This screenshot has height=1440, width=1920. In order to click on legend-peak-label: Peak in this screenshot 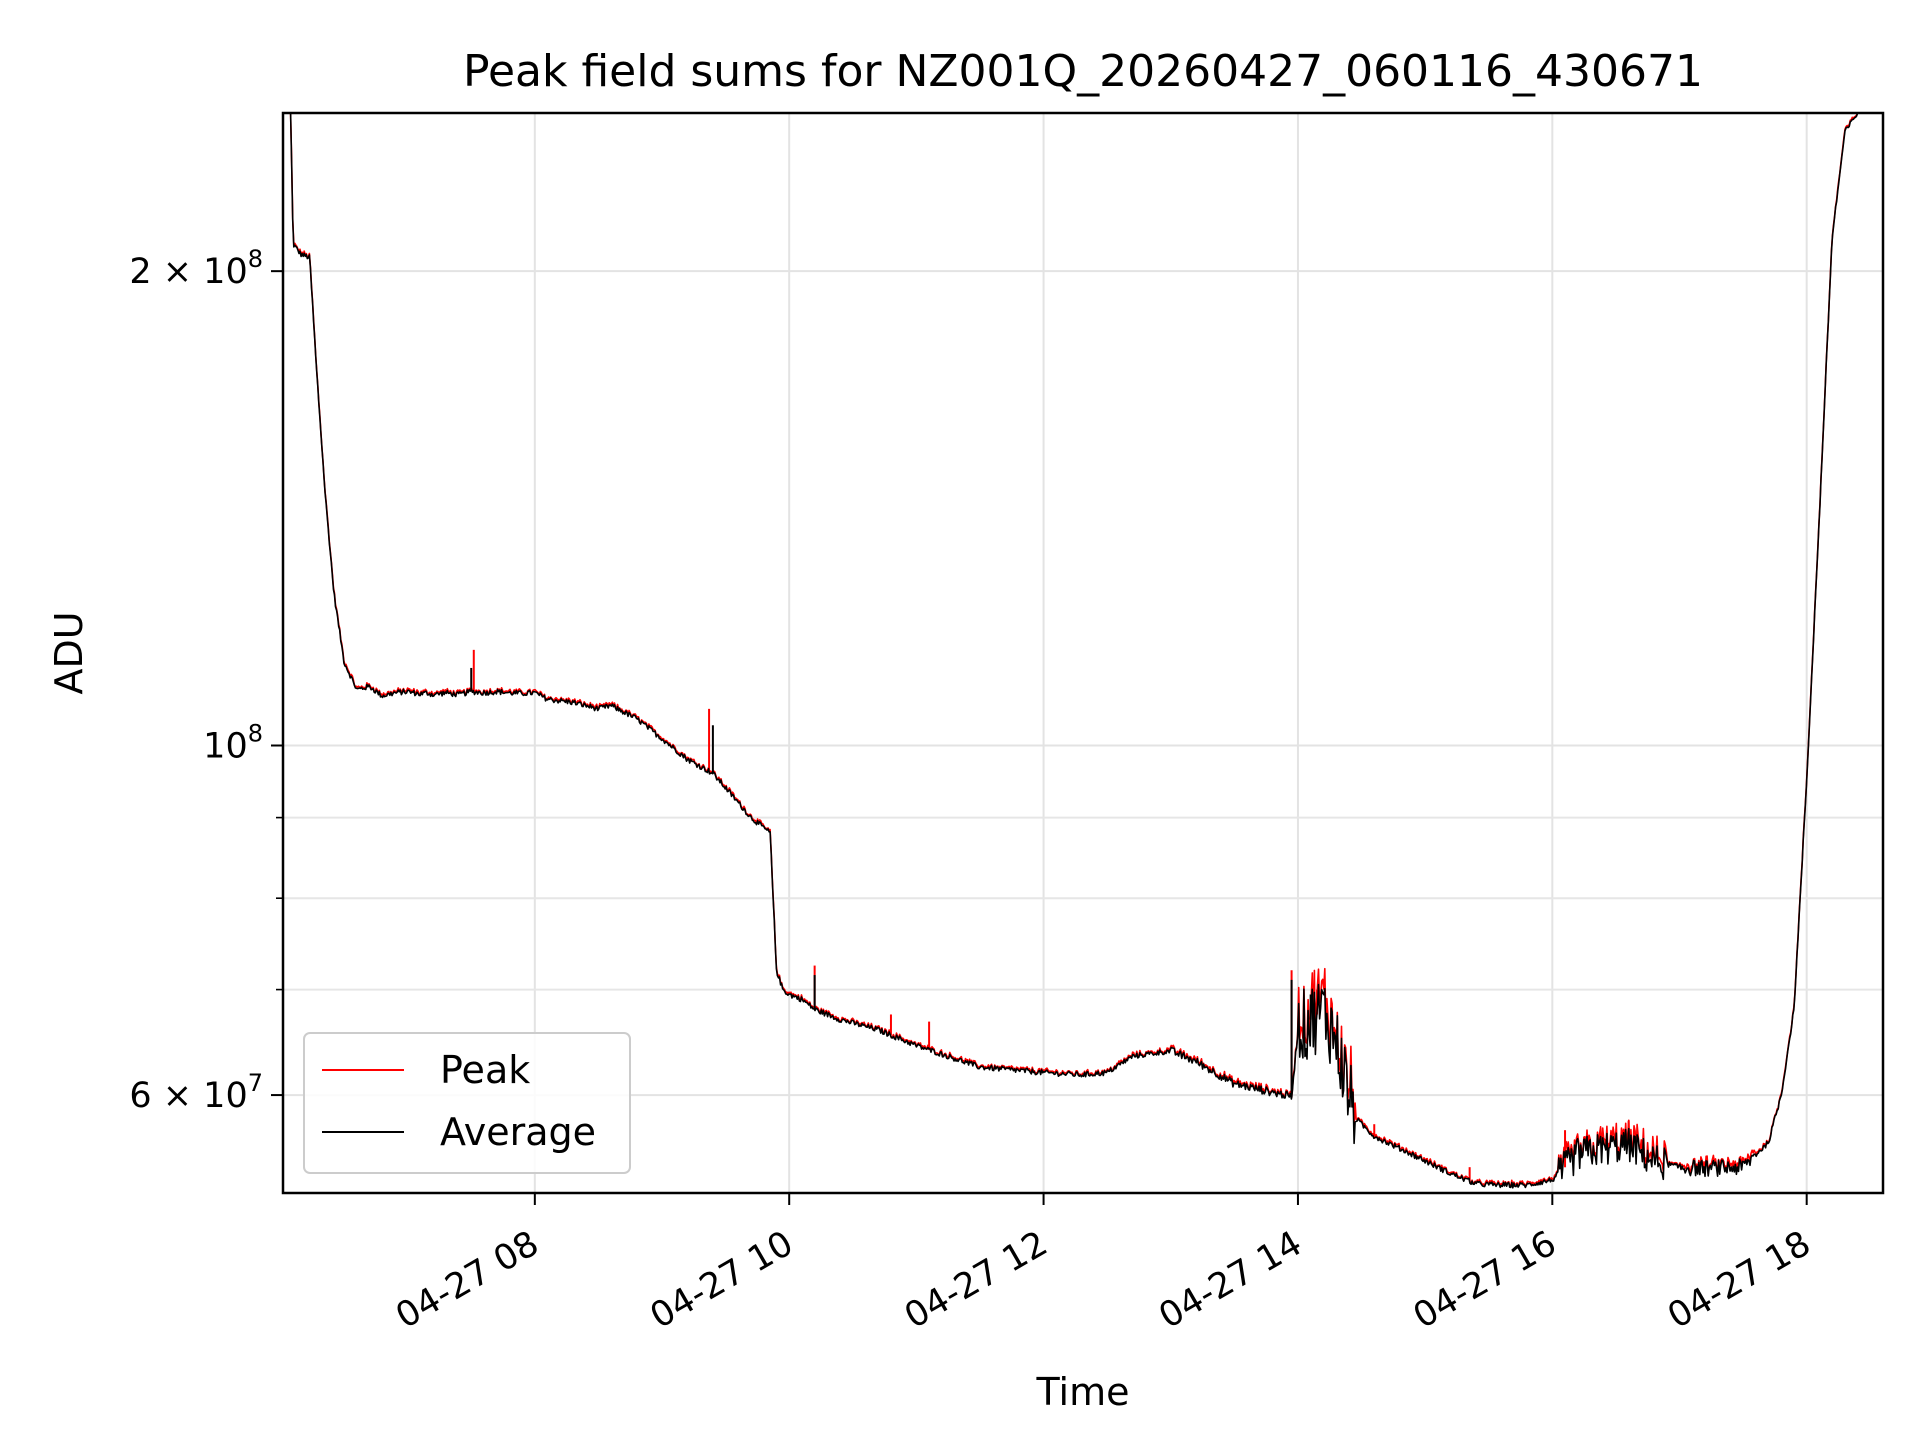, I will do `click(485, 1070)`.